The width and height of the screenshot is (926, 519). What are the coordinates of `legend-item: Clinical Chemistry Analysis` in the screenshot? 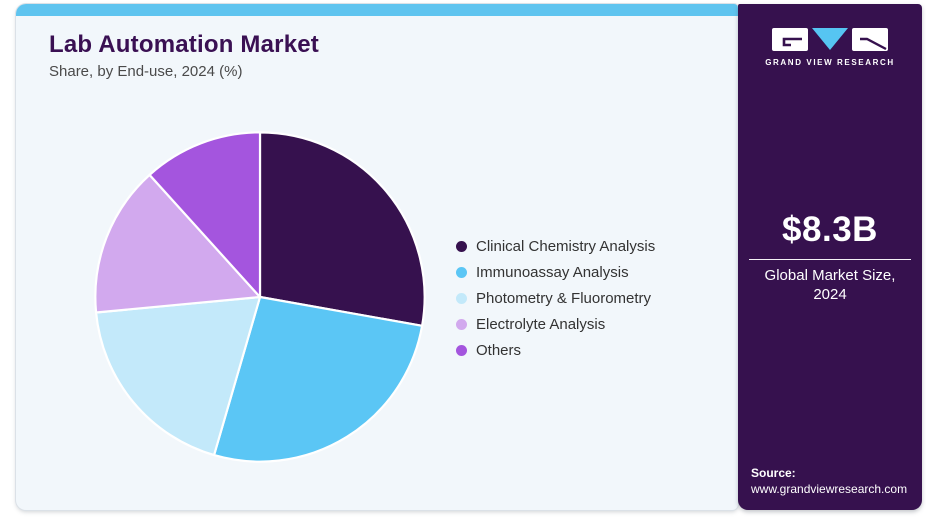 It's located at (555, 246).